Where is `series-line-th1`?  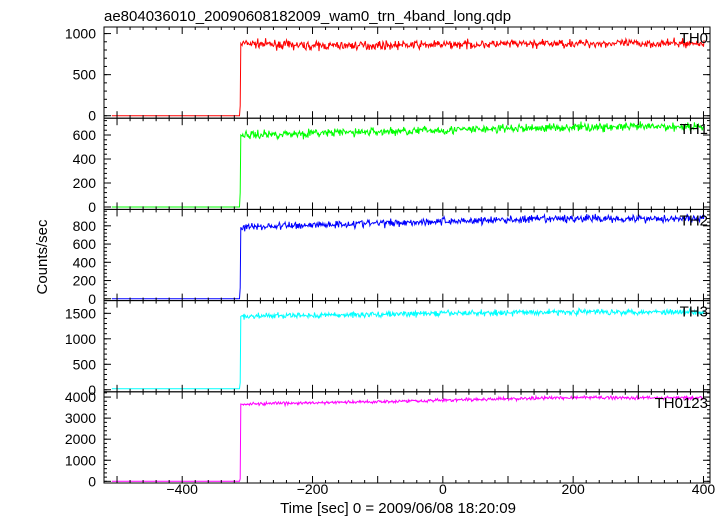
series-line-th1 is located at coordinates (408, 164).